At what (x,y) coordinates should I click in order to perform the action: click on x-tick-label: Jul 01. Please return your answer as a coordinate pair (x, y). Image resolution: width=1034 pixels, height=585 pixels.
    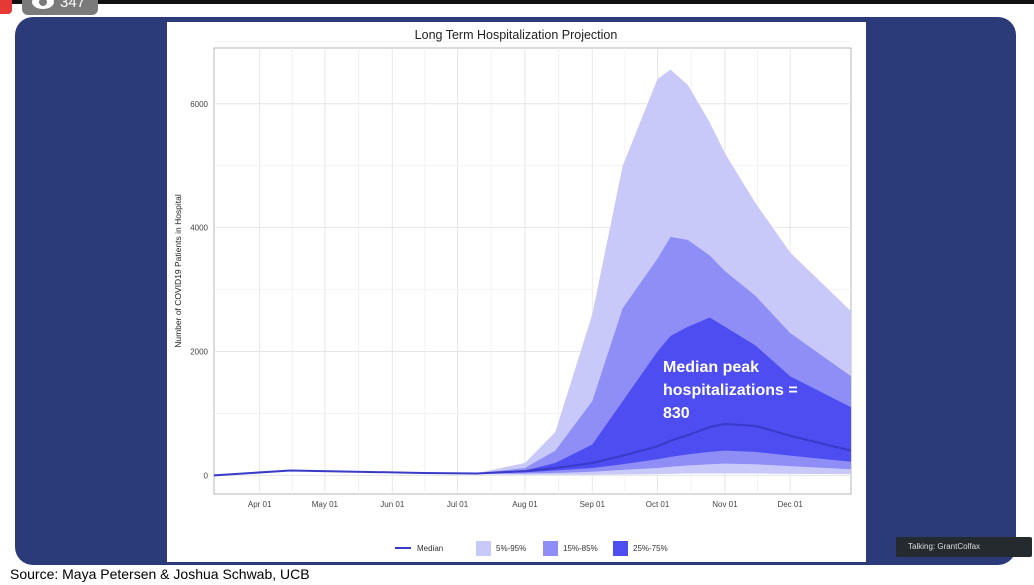
    Looking at the image, I should click on (458, 504).